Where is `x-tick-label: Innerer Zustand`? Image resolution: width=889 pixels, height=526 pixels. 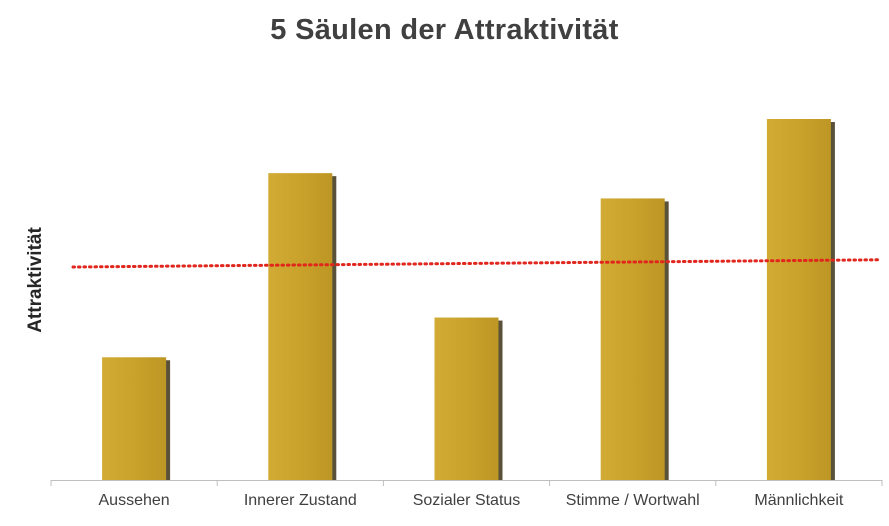 x-tick-label: Innerer Zustand is located at coordinates (300, 500).